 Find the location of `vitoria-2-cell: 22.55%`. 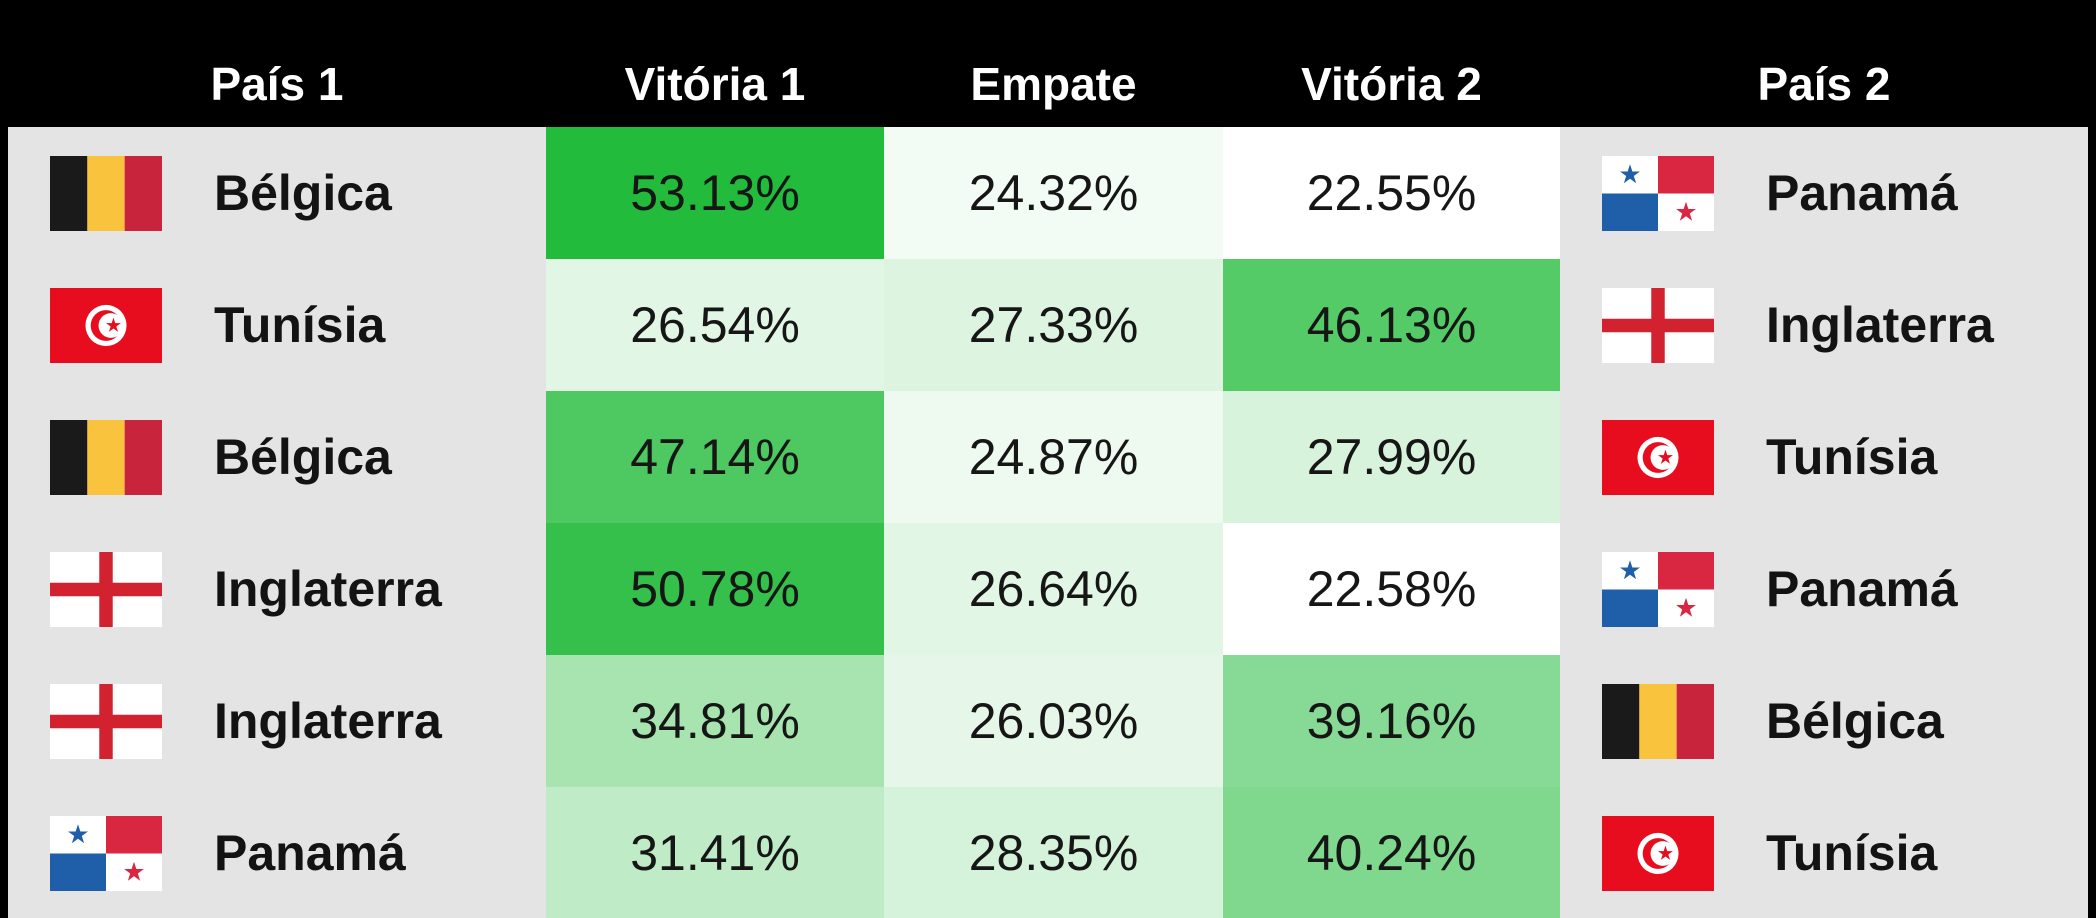

vitoria-2-cell: 22.55% is located at coordinates (1391, 193).